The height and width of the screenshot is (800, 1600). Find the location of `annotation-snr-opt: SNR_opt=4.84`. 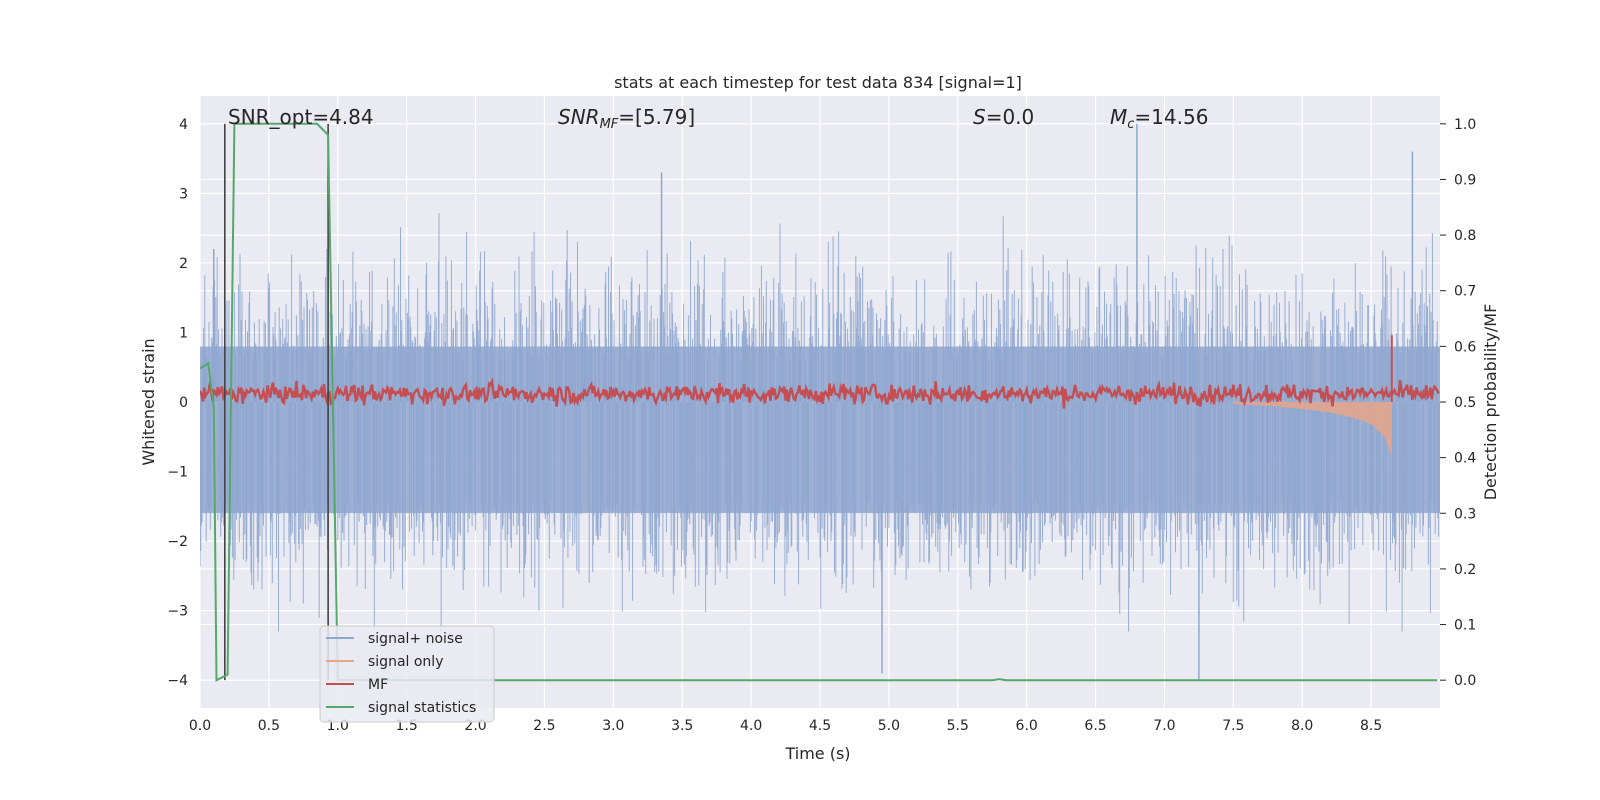

annotation-snr-opt: SNR_opt=4.84 is located at coordinates (301, 117).